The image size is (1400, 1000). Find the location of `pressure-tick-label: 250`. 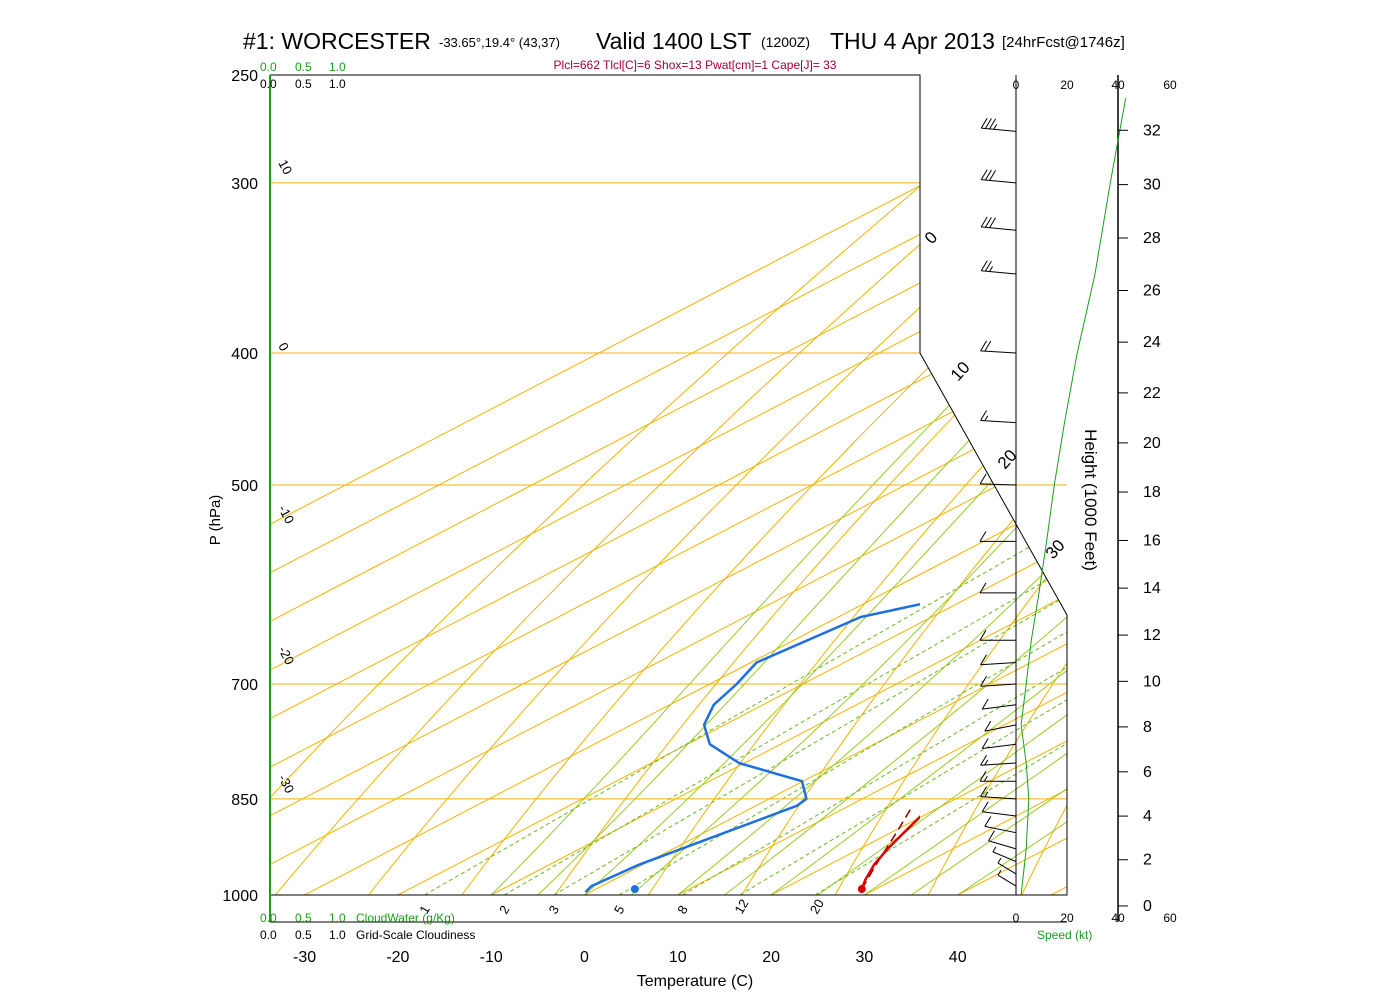

pressure-tick-label: 250 is located at coordinates (244, 76).